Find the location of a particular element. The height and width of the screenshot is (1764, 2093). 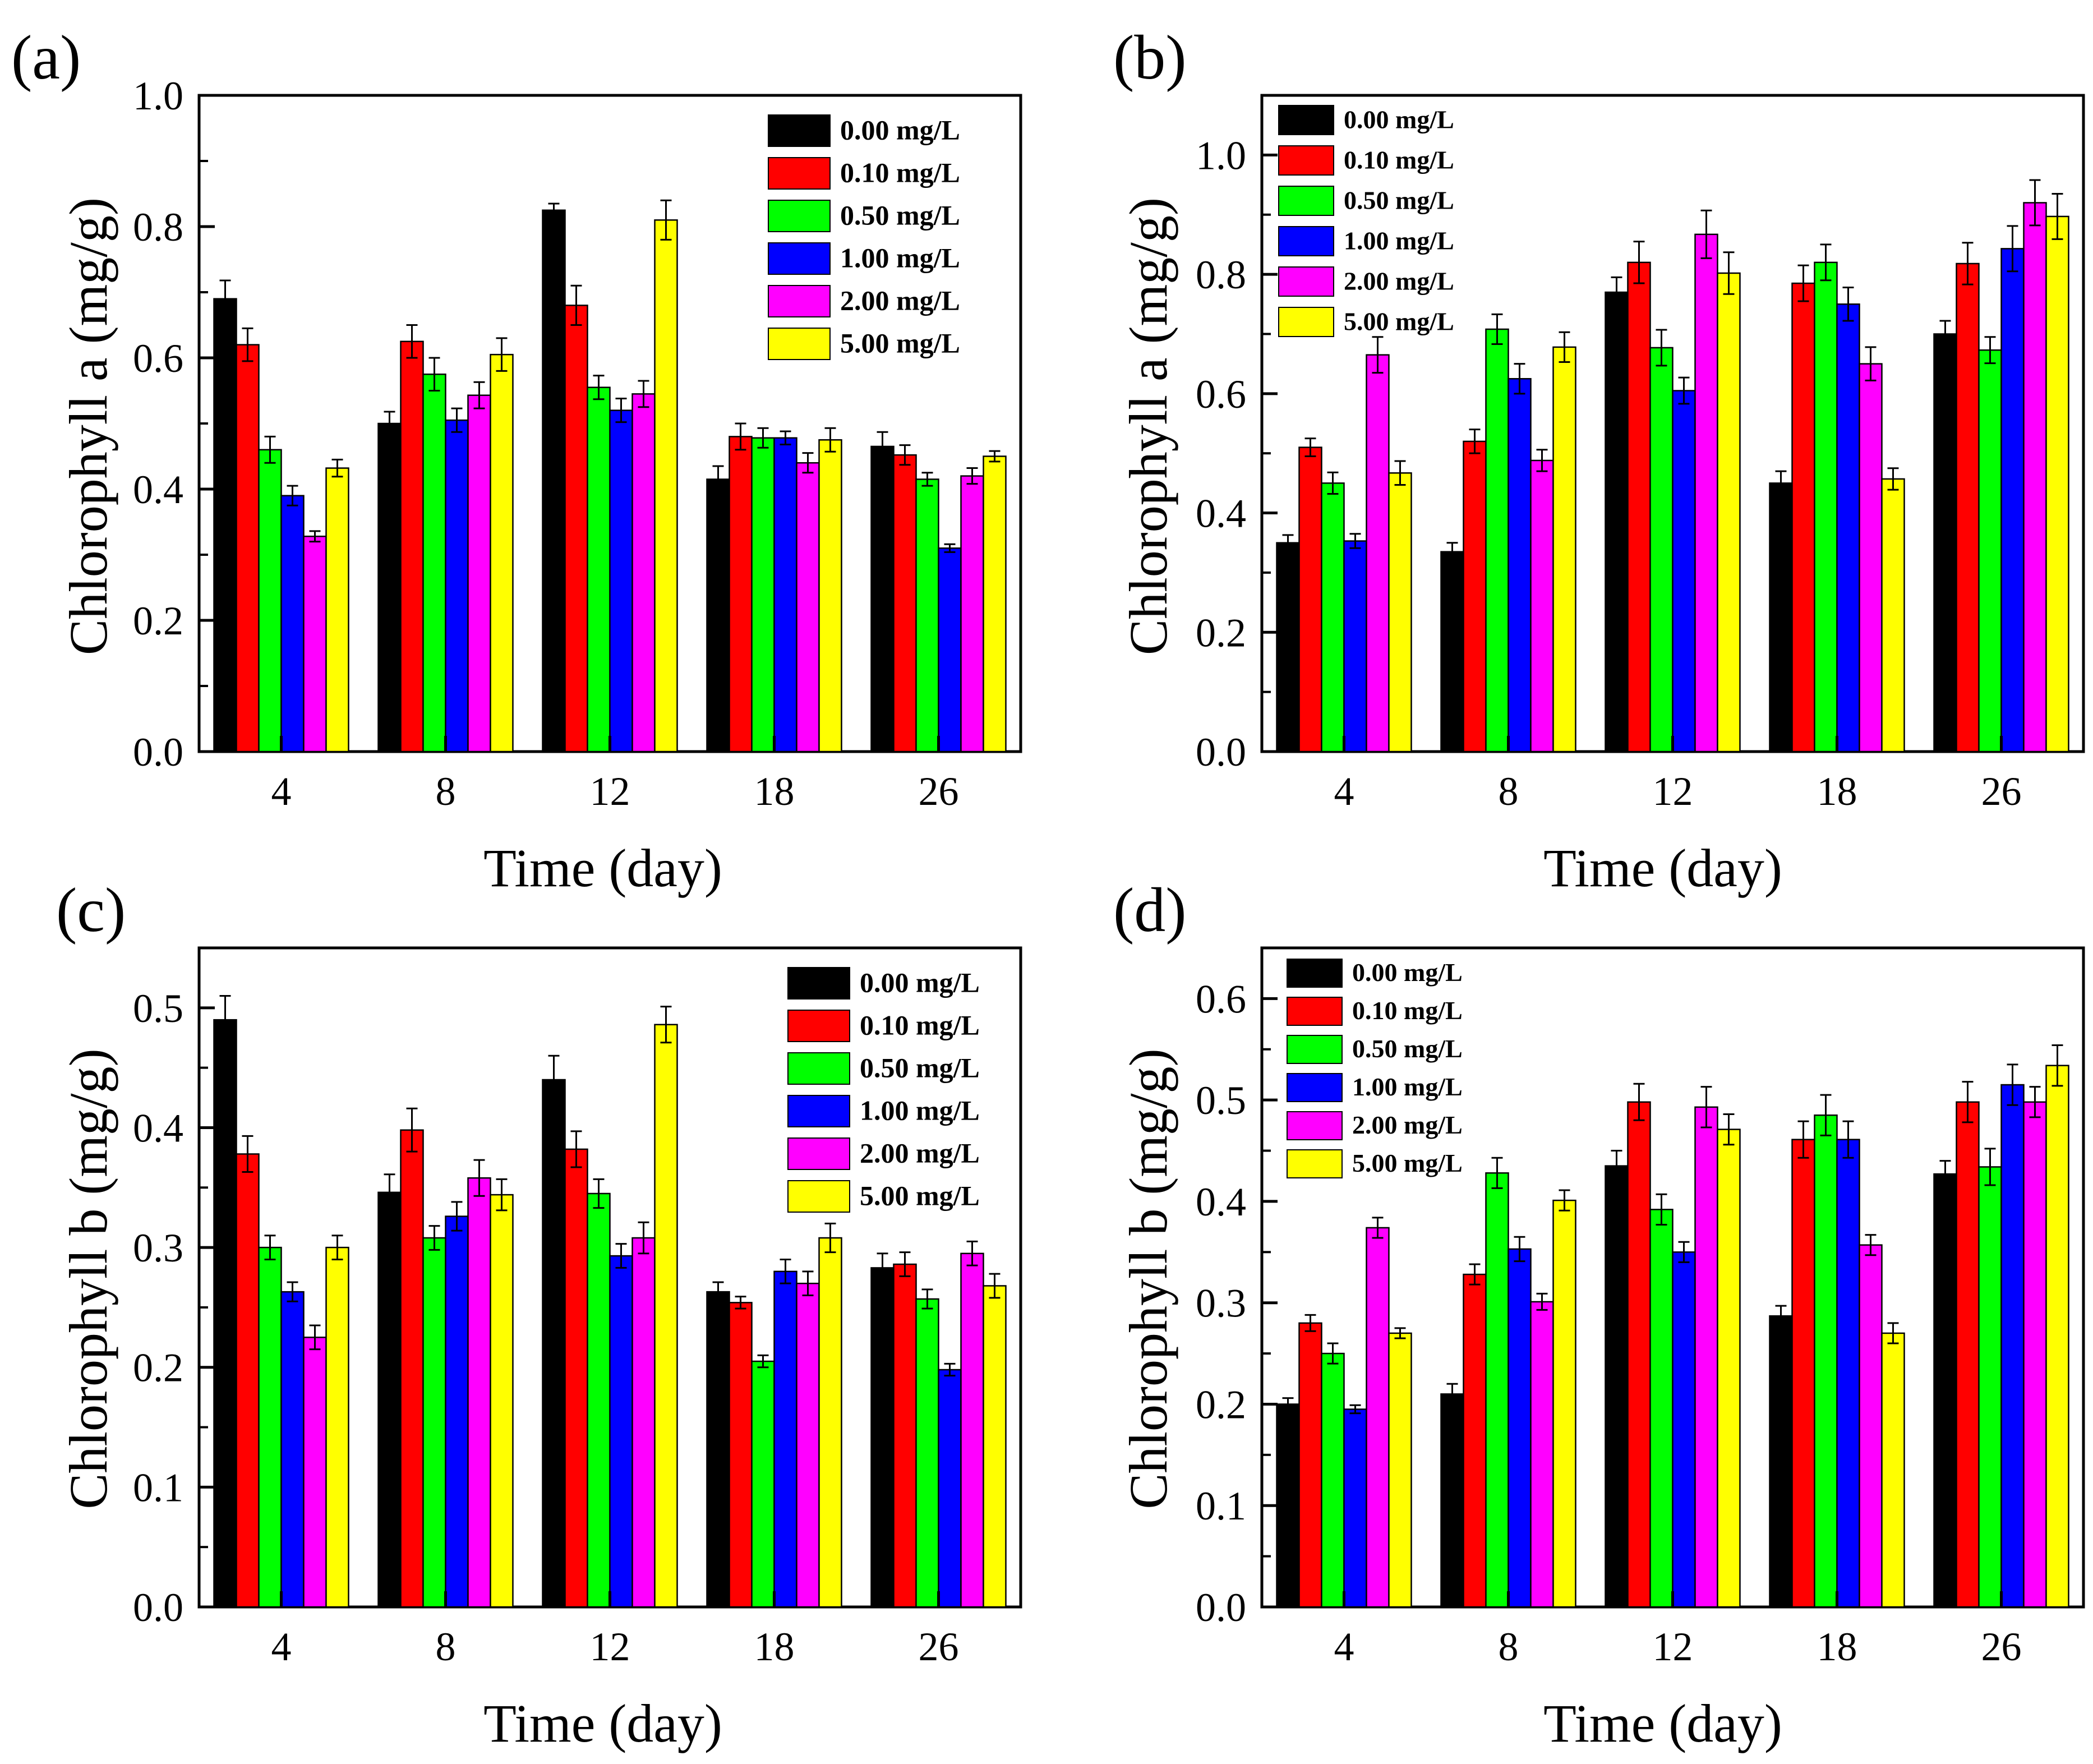

y-axis-label: Chlorophyll b (mg/g) is located at coordinates (1148, 1279).